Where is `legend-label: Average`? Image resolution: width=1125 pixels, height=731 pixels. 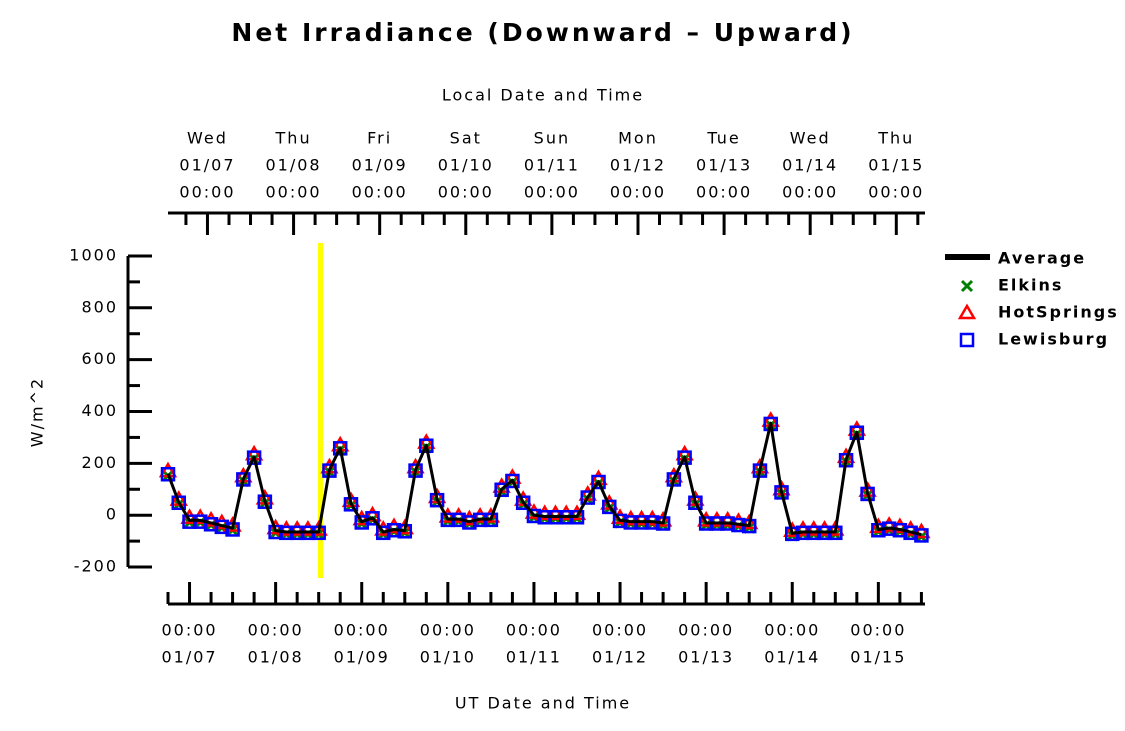
legend-label: Average is located at coordinates (1042, 258).